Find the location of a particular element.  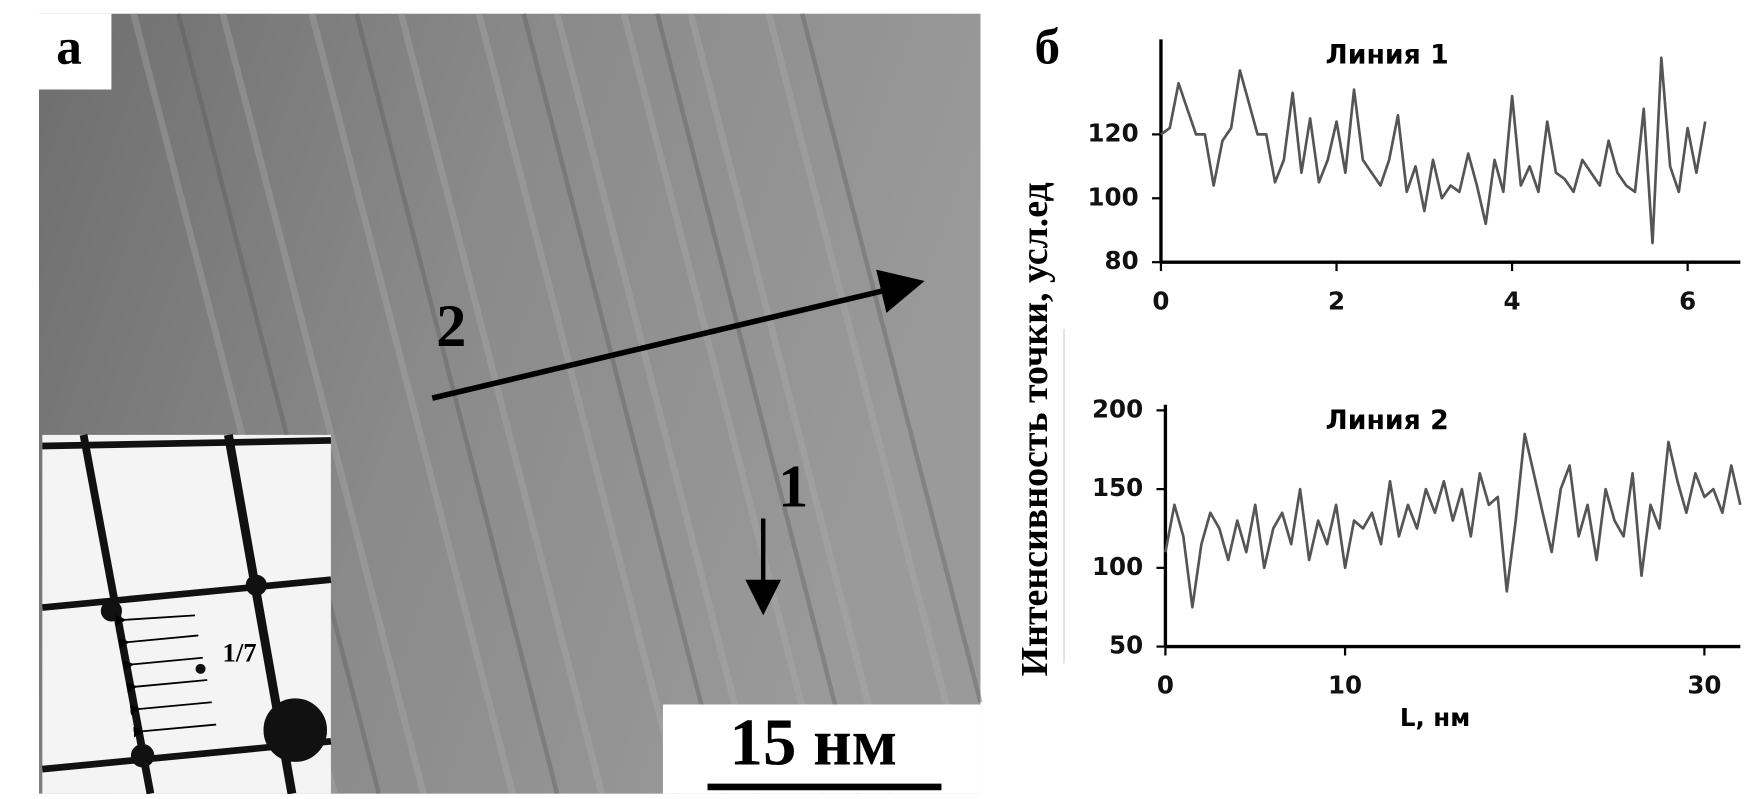

y-tick-label: 120 is located at coordinates (1113, 132).